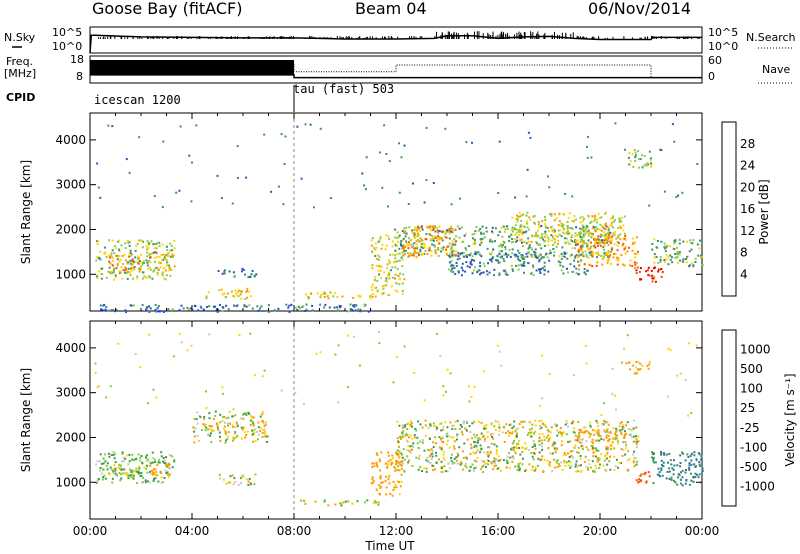 Image resolution: width=800 pixels, height=554 pixels. Describe the element at coordinates (639, 9) in the screenshot. I see `date-title: 06/Nov/2014` at that location.